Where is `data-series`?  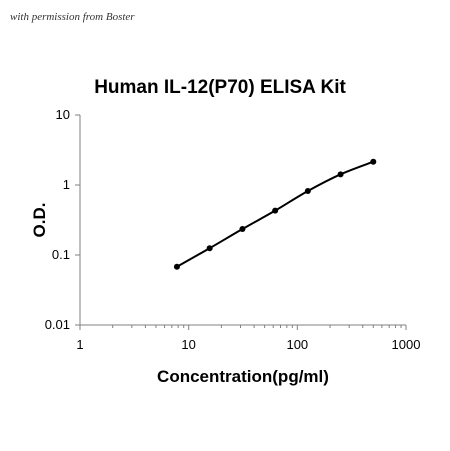
data-series is located at coordinates (275, 214).